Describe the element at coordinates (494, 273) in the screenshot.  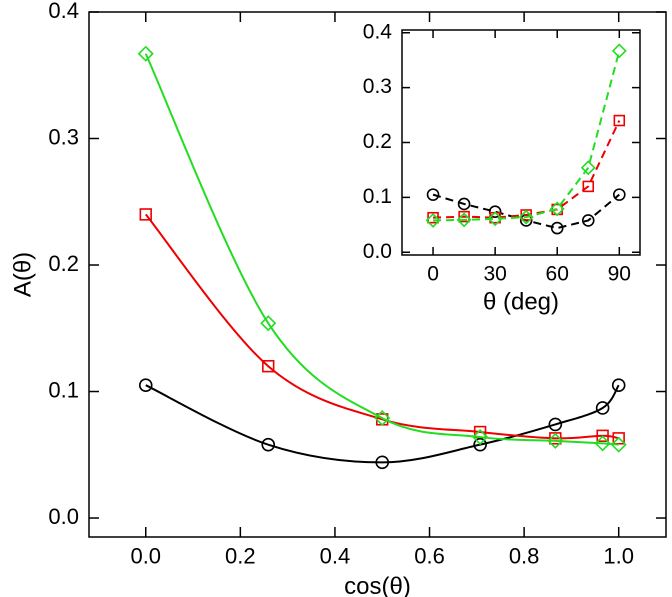
I see `x-tick-label: 30` at that location.